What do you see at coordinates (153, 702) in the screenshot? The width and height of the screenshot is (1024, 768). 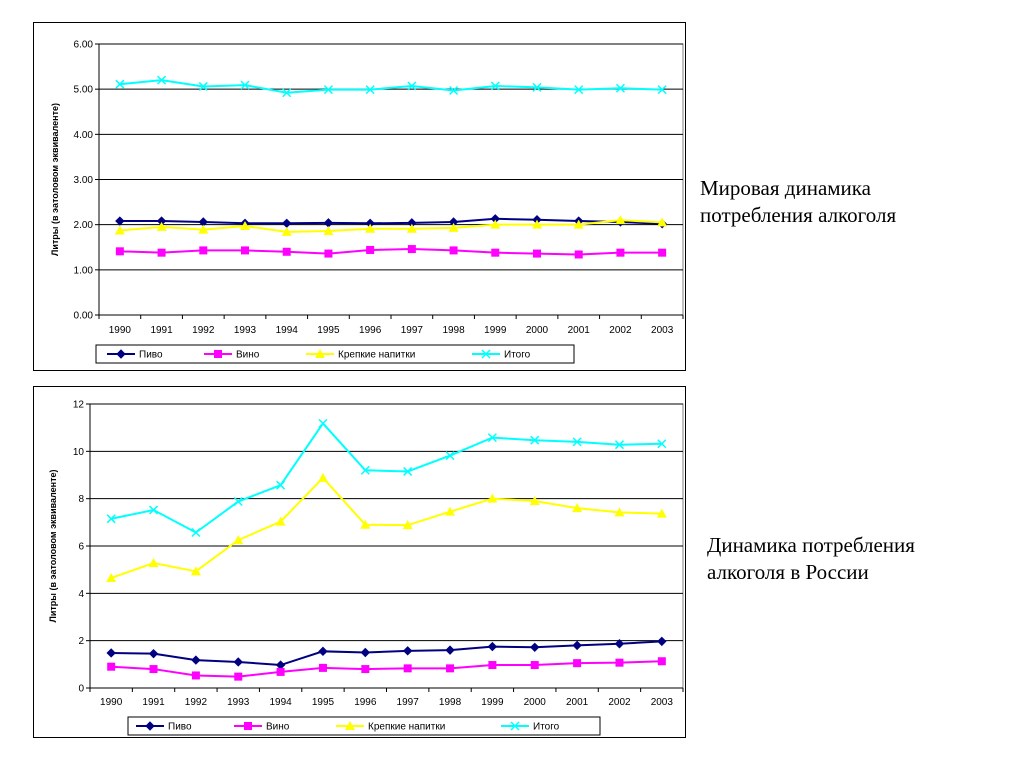 I see `russia-x-tick-label: 1991` at bounding box center [153, 702].